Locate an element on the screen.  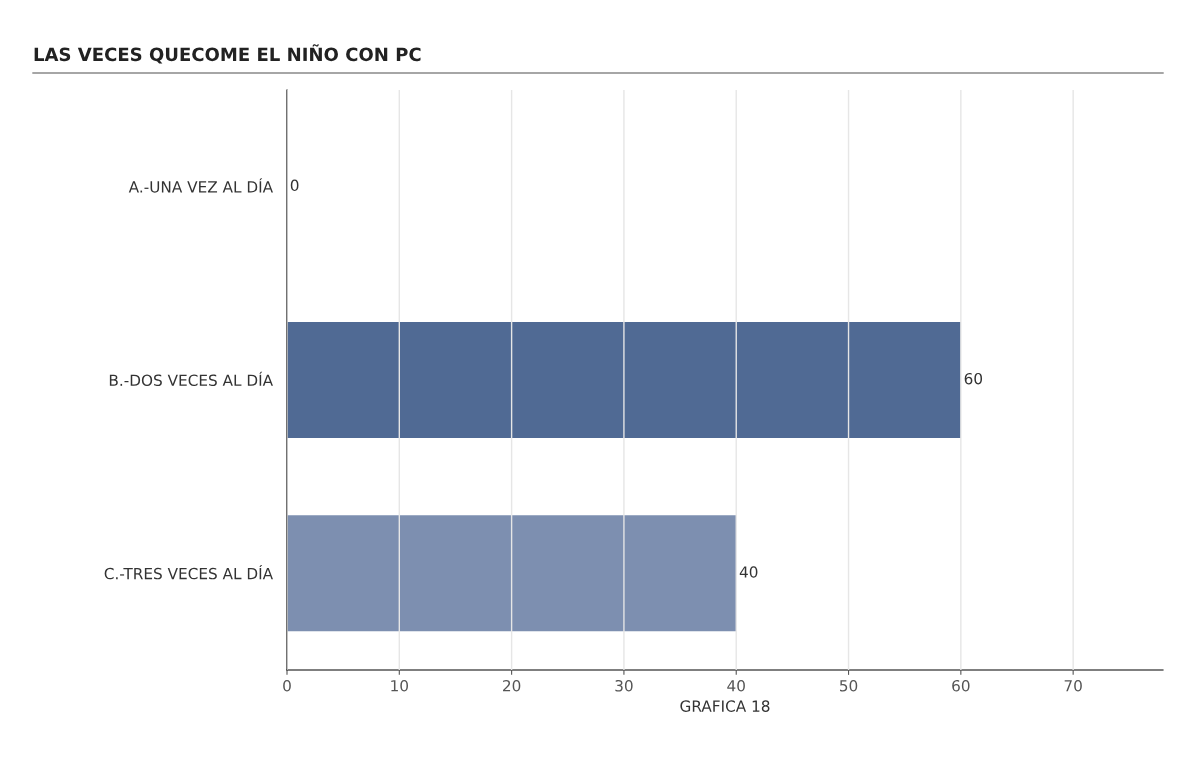
y-tick-label: A.-UNA VEZ AL DÍA is located at coordinates (200, 185).